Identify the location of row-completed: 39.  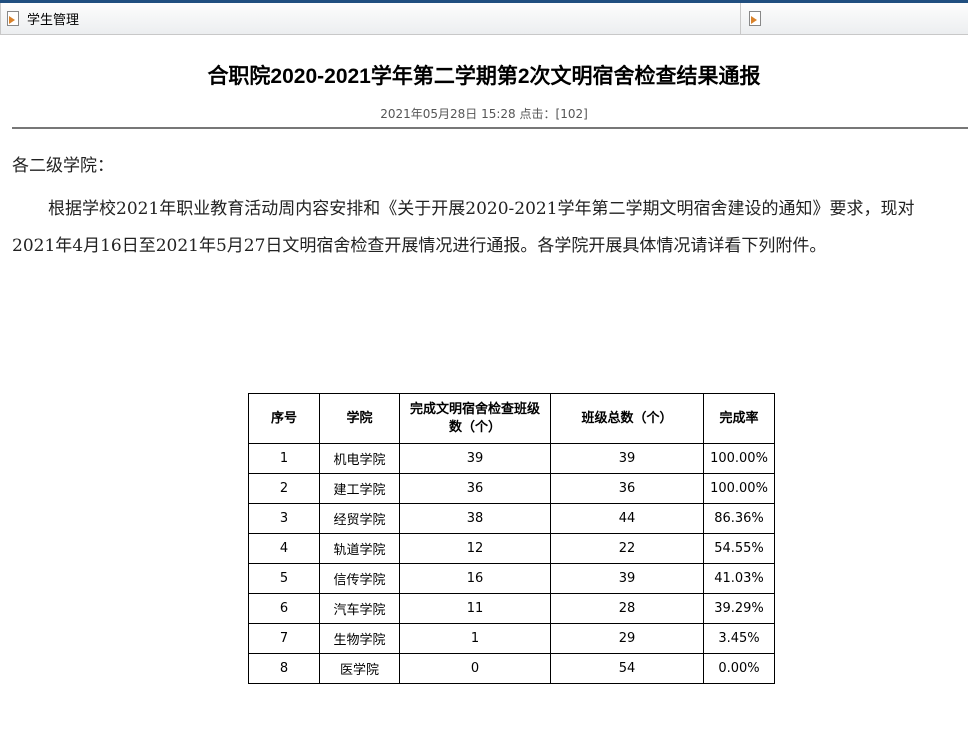
(475, 458).